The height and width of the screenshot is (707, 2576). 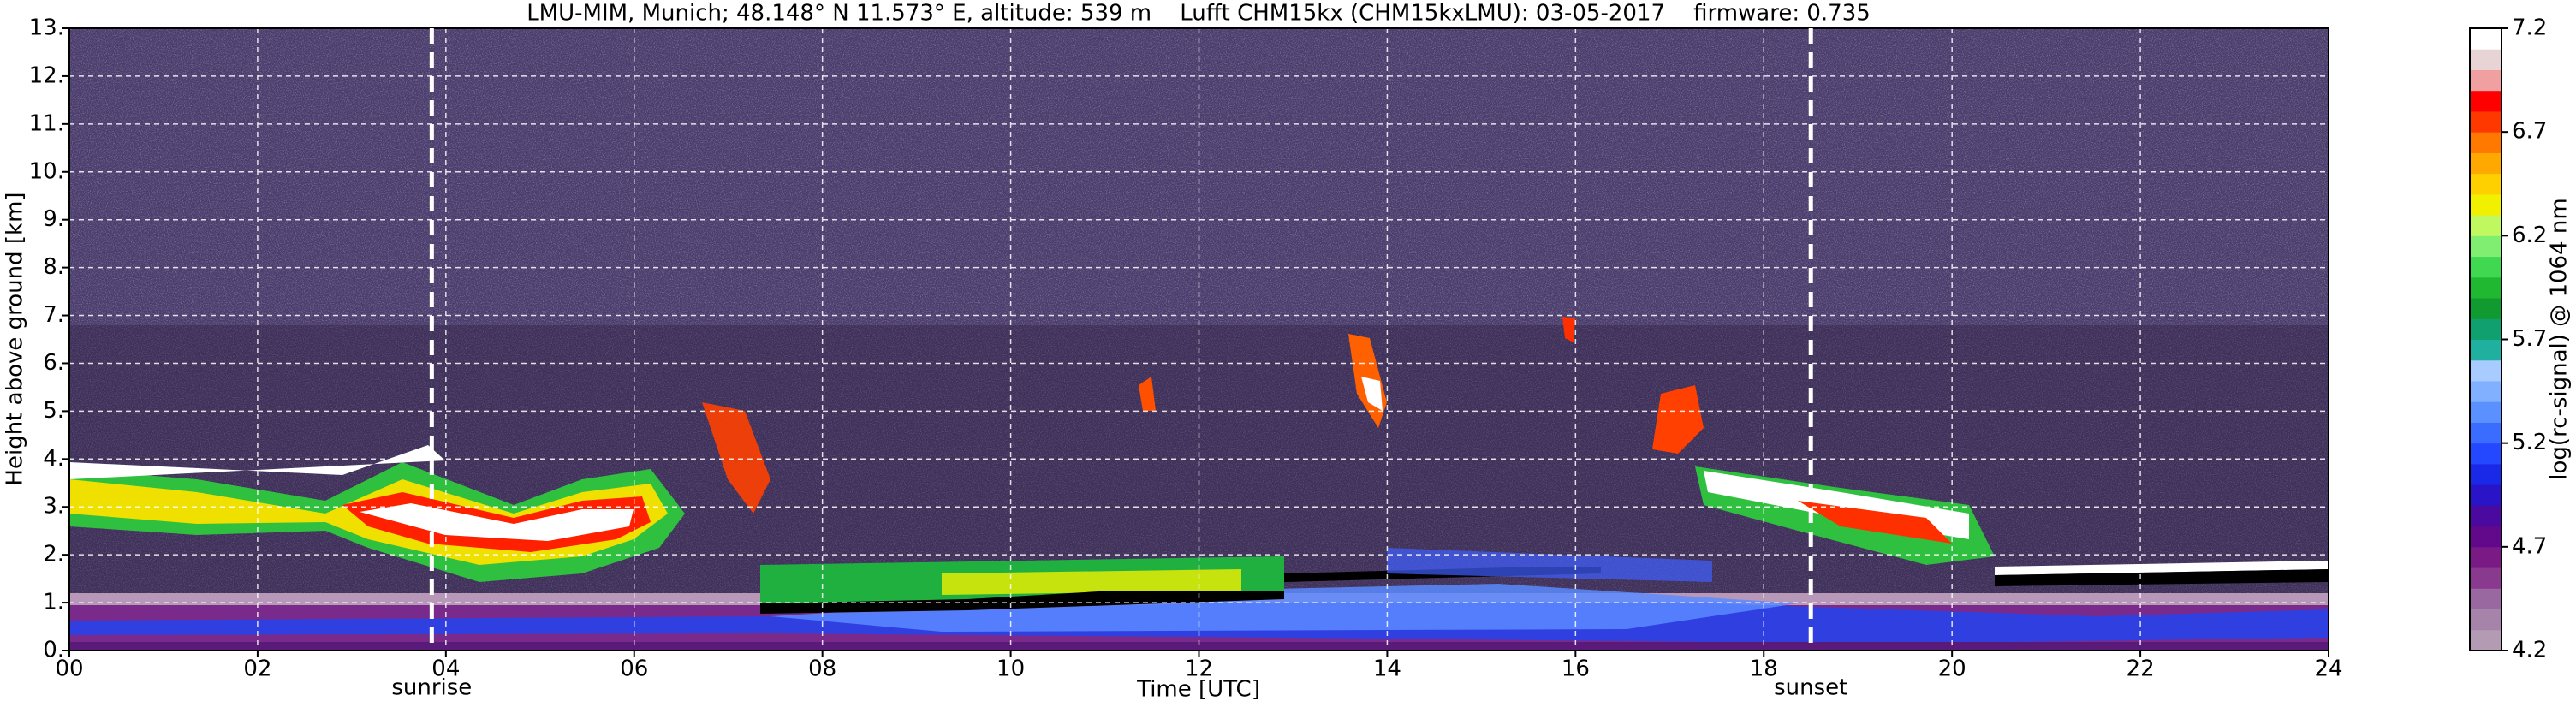 What do you see at coordinates (1199, 669) in the screenshot?
I see `x-tick-label: 12` at bounding box center [1199, 669].